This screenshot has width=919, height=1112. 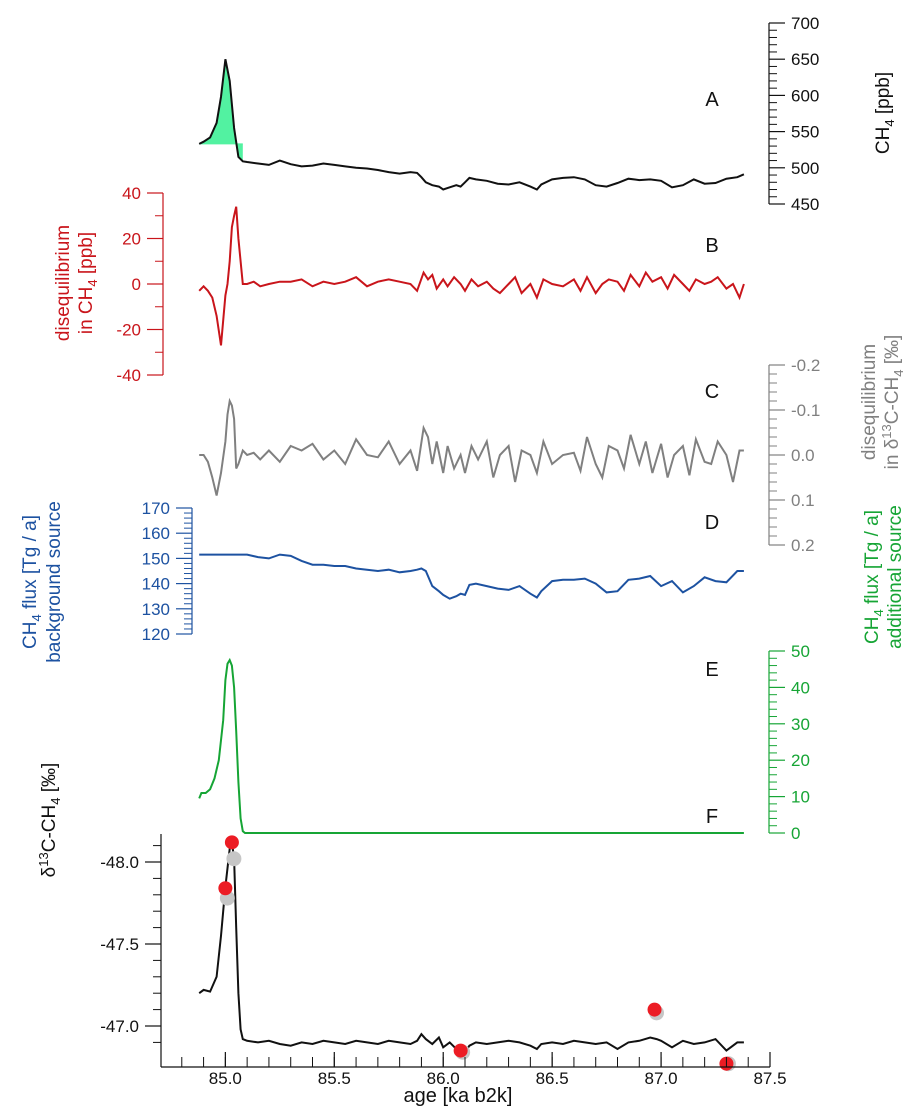 I want to click on c-axis-title-line2-tail: [‰], so click(x=892, y=352).